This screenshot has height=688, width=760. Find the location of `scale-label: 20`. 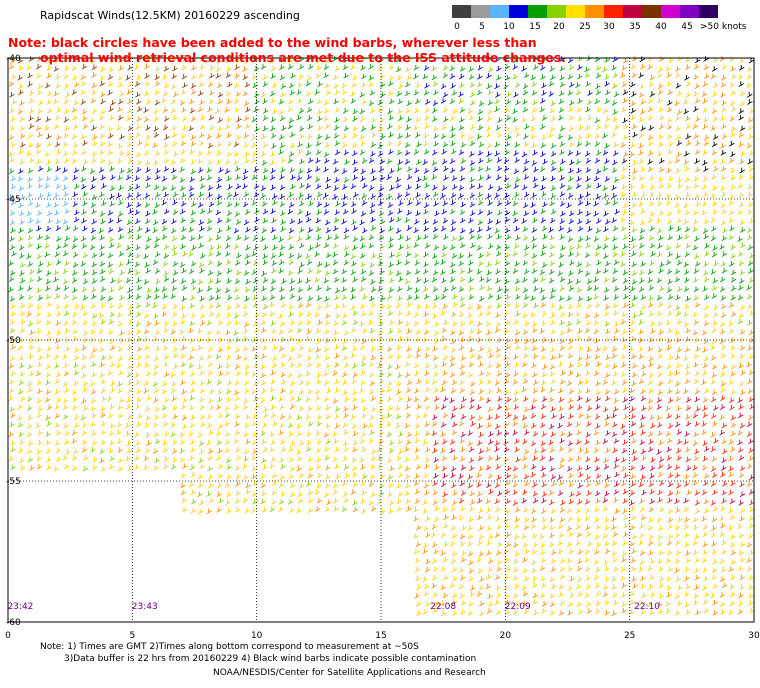

scale-label: 20 is located at coordinates (559, 27).